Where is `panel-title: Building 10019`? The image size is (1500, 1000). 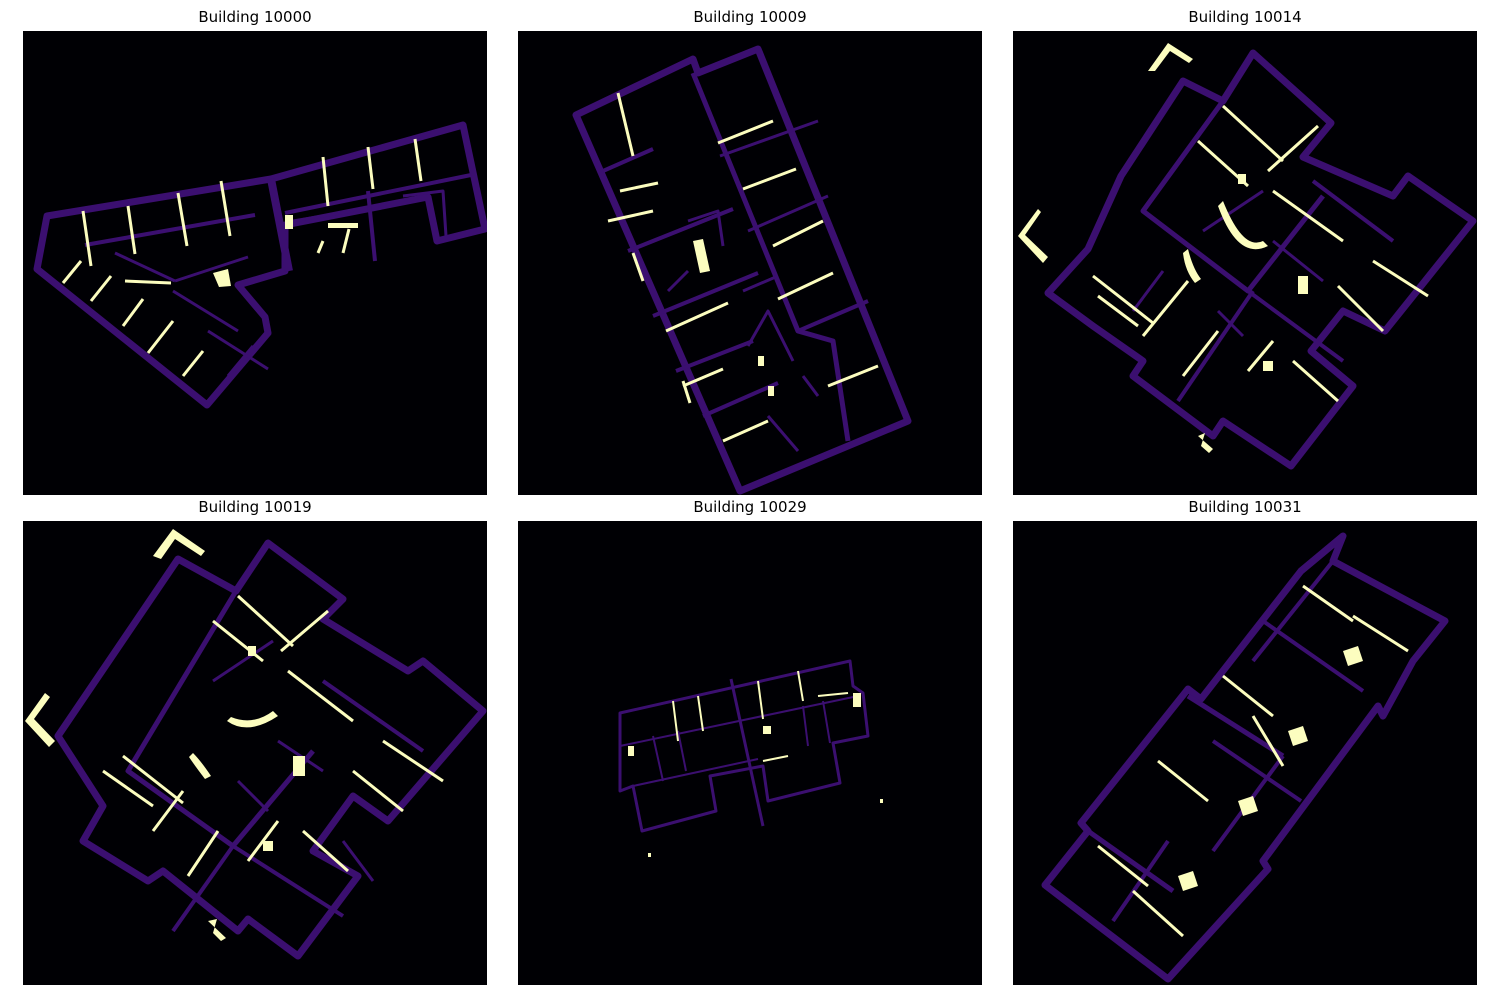 panel-title: Building 10019 is located at coordinates (255, 507).